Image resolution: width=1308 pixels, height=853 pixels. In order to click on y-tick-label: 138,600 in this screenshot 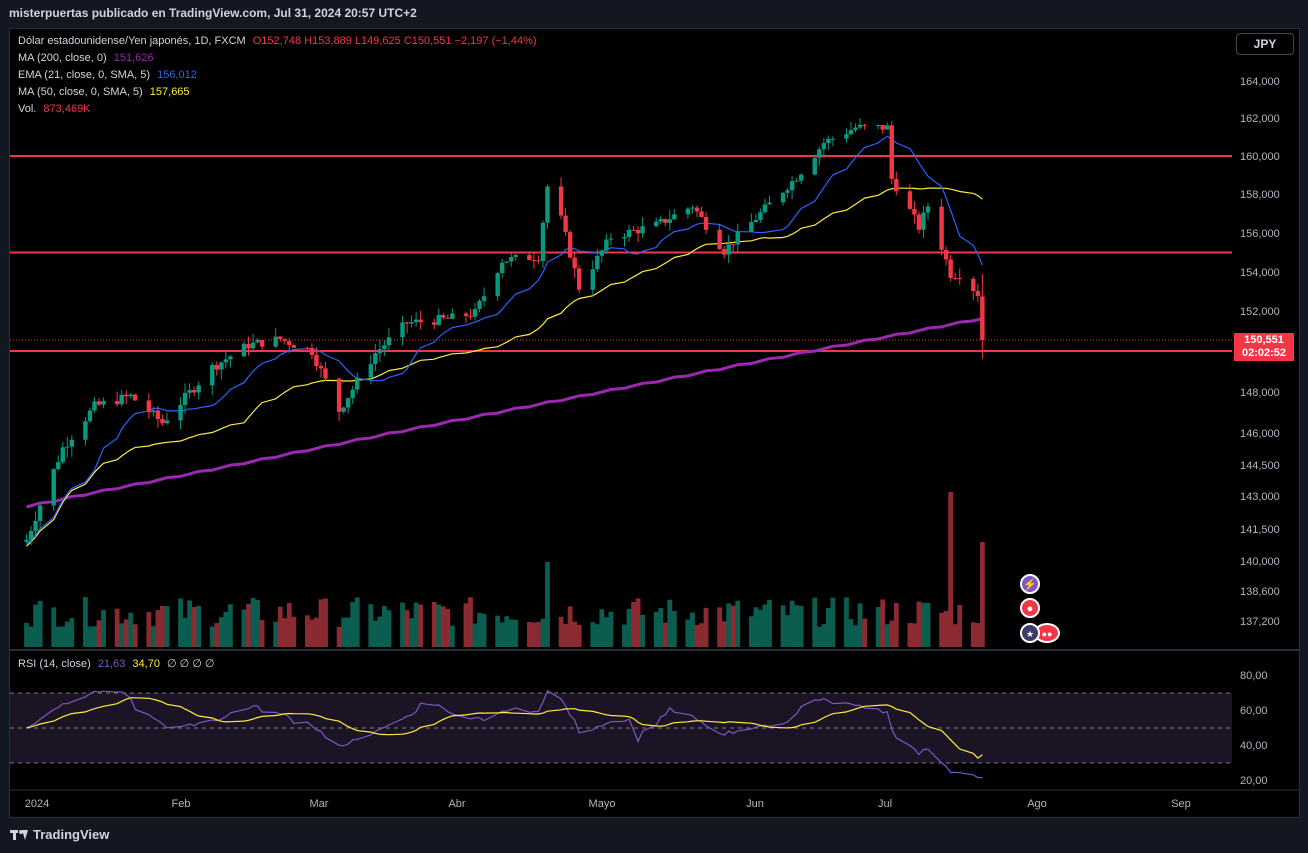, I will do `click(1260, 592)`.